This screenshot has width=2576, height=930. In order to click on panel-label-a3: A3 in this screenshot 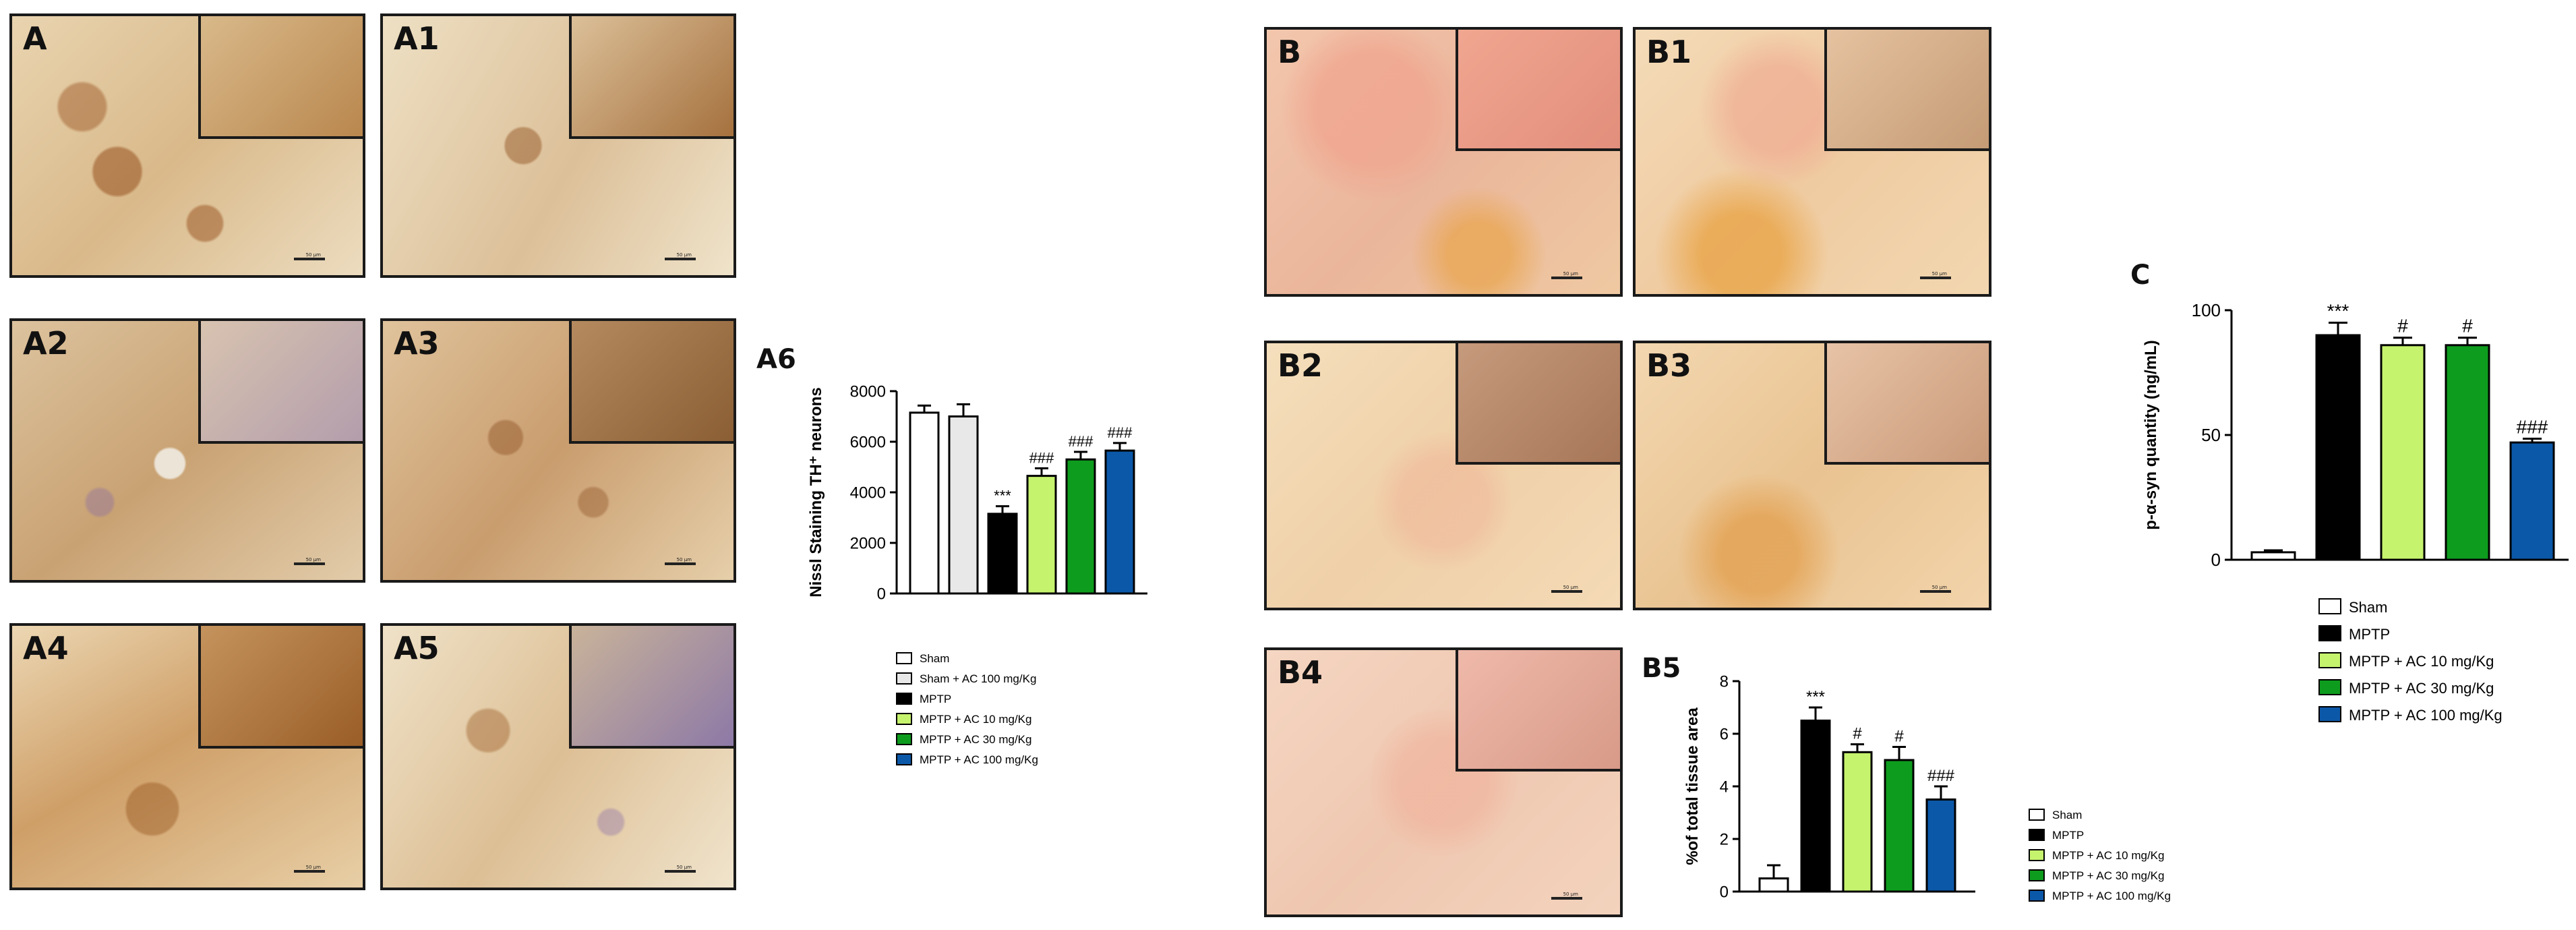, I will do `click(417, 343)`.